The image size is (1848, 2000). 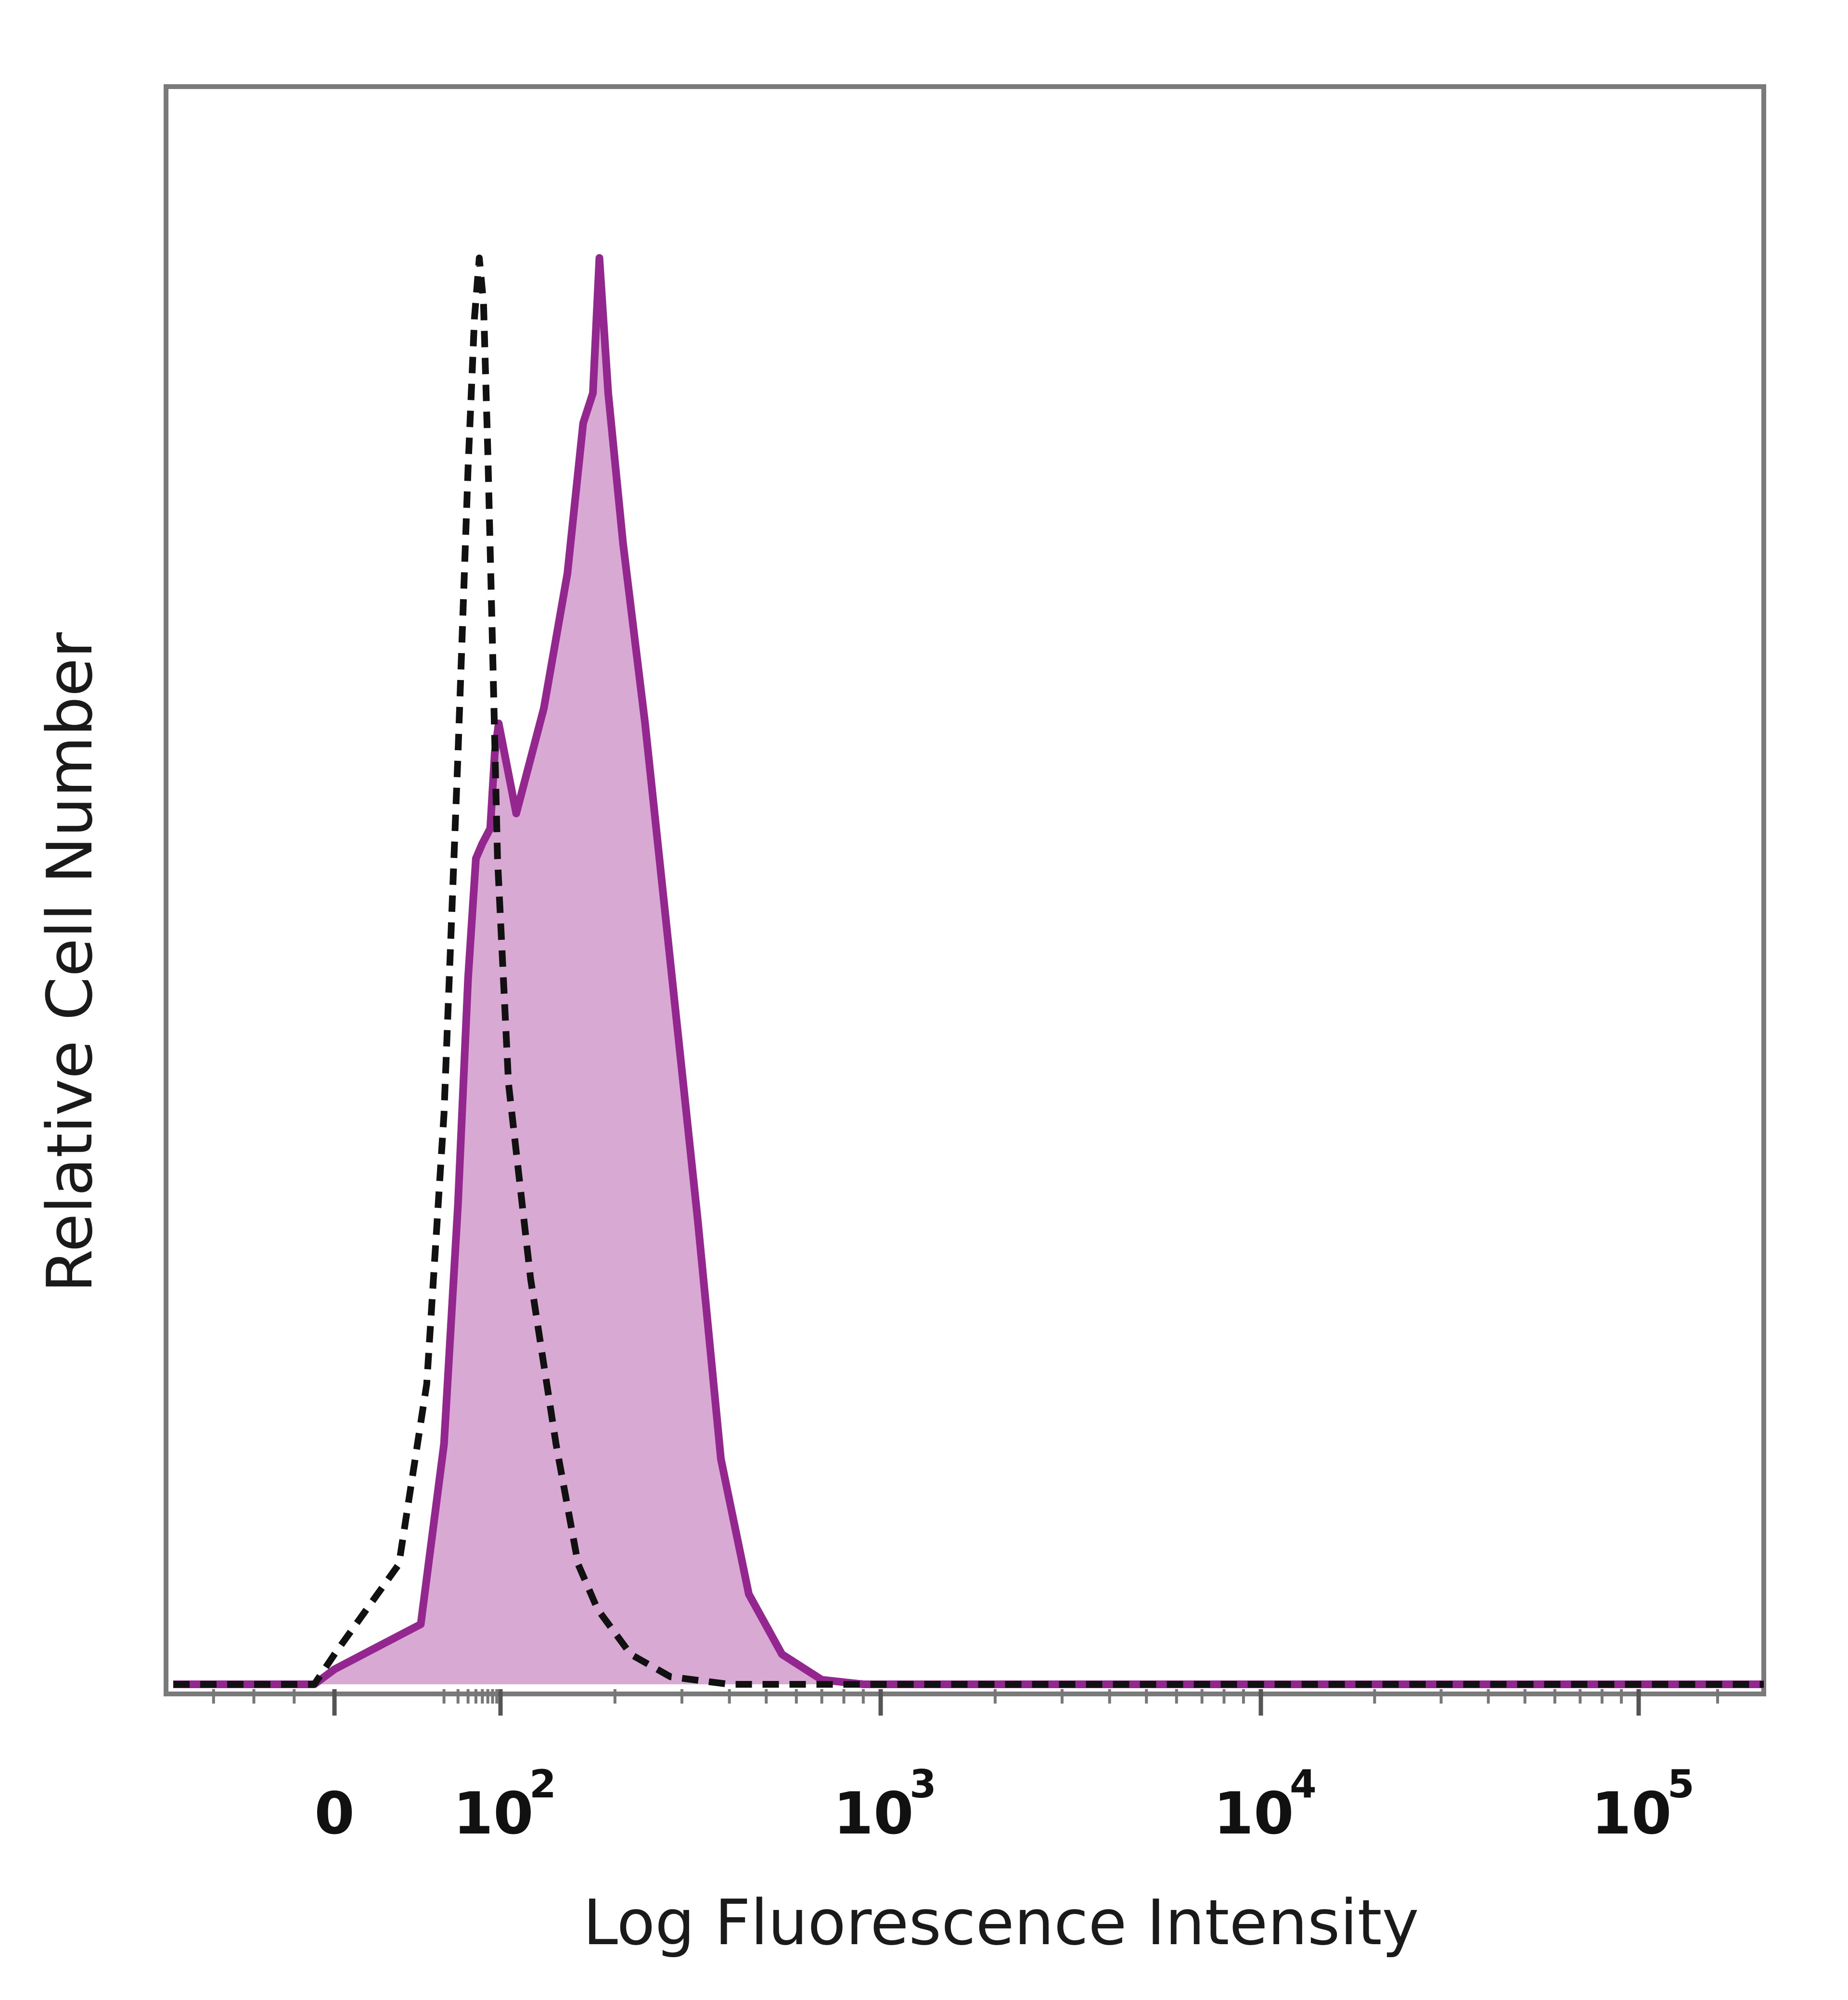 I want to click on x-tick-label: 10⁵, so click(x=1642, y=1804).